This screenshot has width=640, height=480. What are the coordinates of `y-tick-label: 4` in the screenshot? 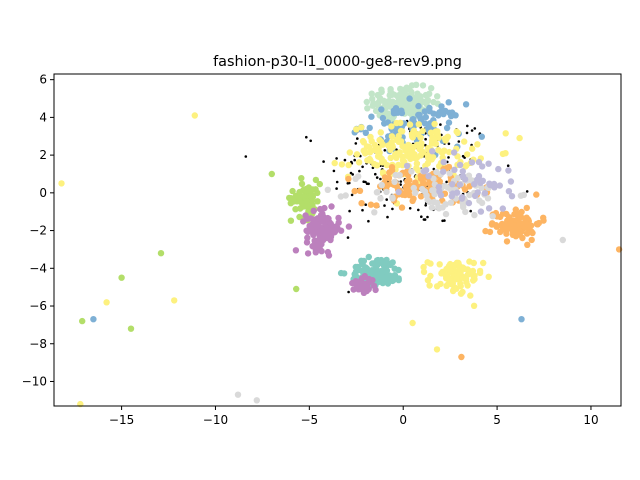 It's located at (43, 117).